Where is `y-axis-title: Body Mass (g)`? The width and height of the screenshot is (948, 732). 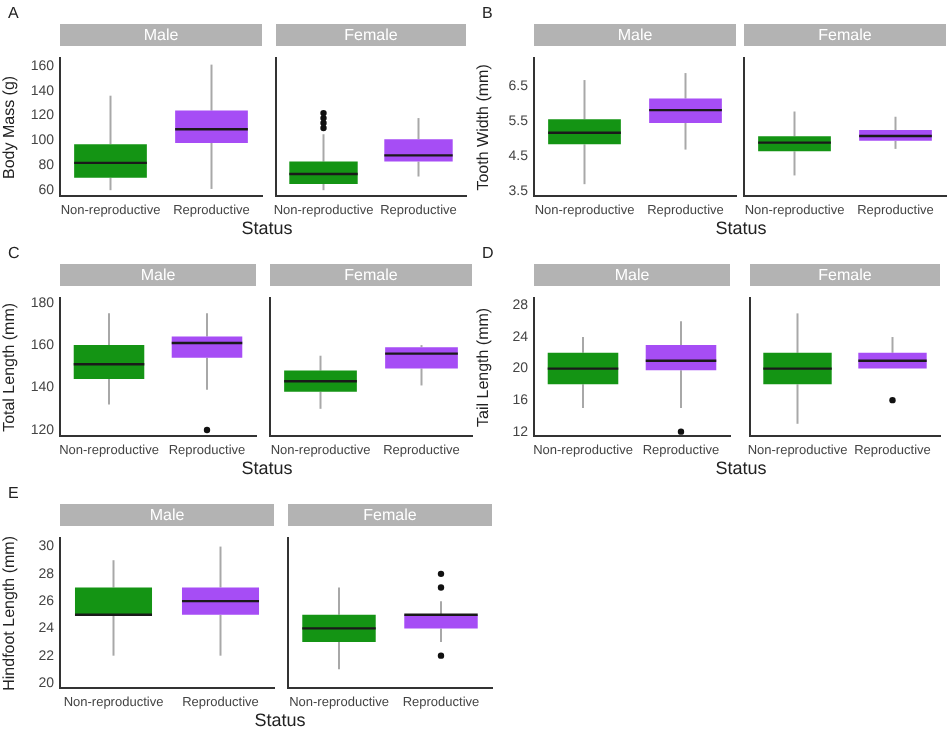
y-axis-title: Body Mass (g) is located at coordinates (9, 127).